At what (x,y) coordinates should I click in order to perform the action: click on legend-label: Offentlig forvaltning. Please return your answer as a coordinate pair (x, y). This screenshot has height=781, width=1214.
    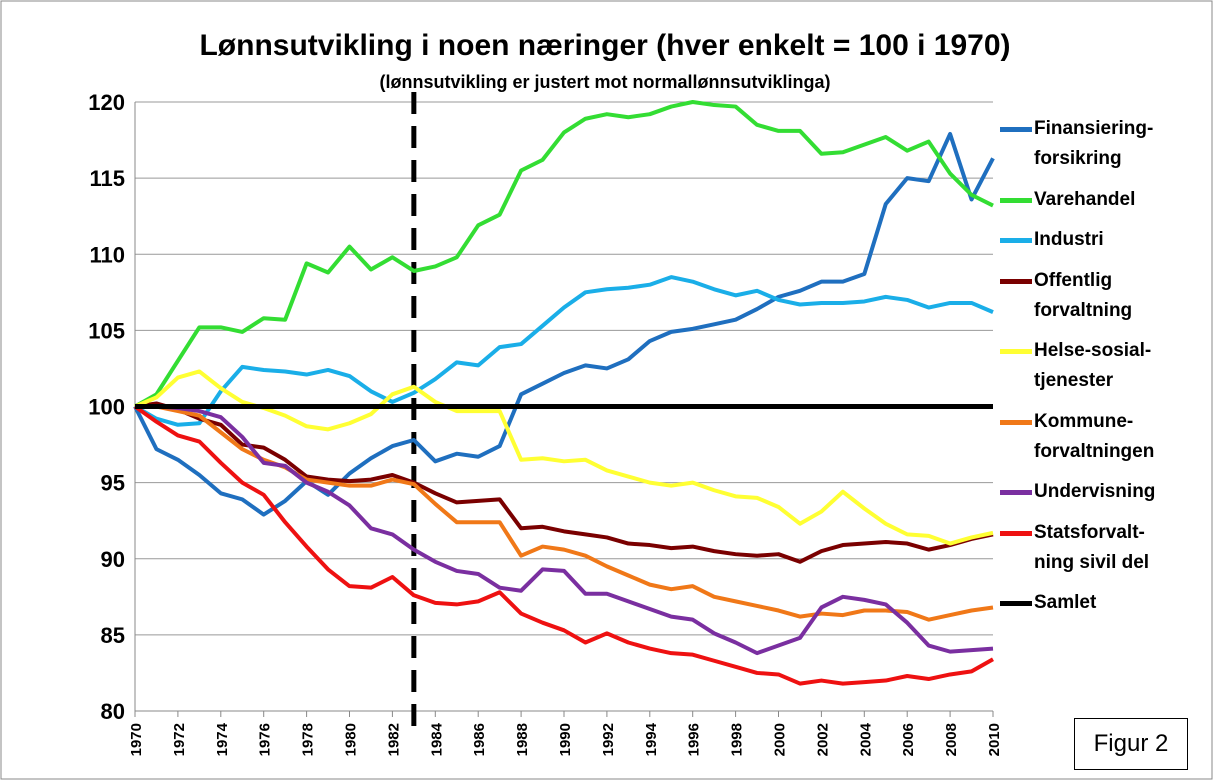
    Looking at the image, I should click on (1083, 295).